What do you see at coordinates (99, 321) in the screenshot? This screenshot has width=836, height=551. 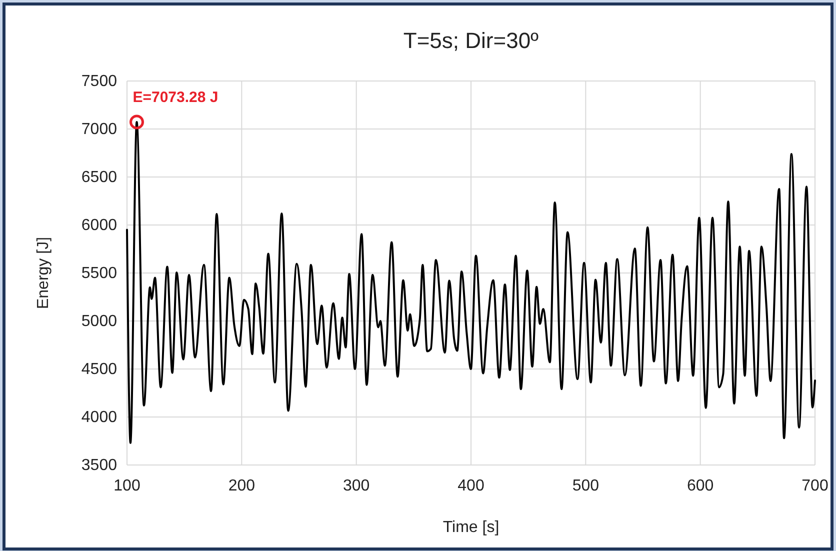 I see `y-tick-label: 5000` at bounding box center [99, 321].